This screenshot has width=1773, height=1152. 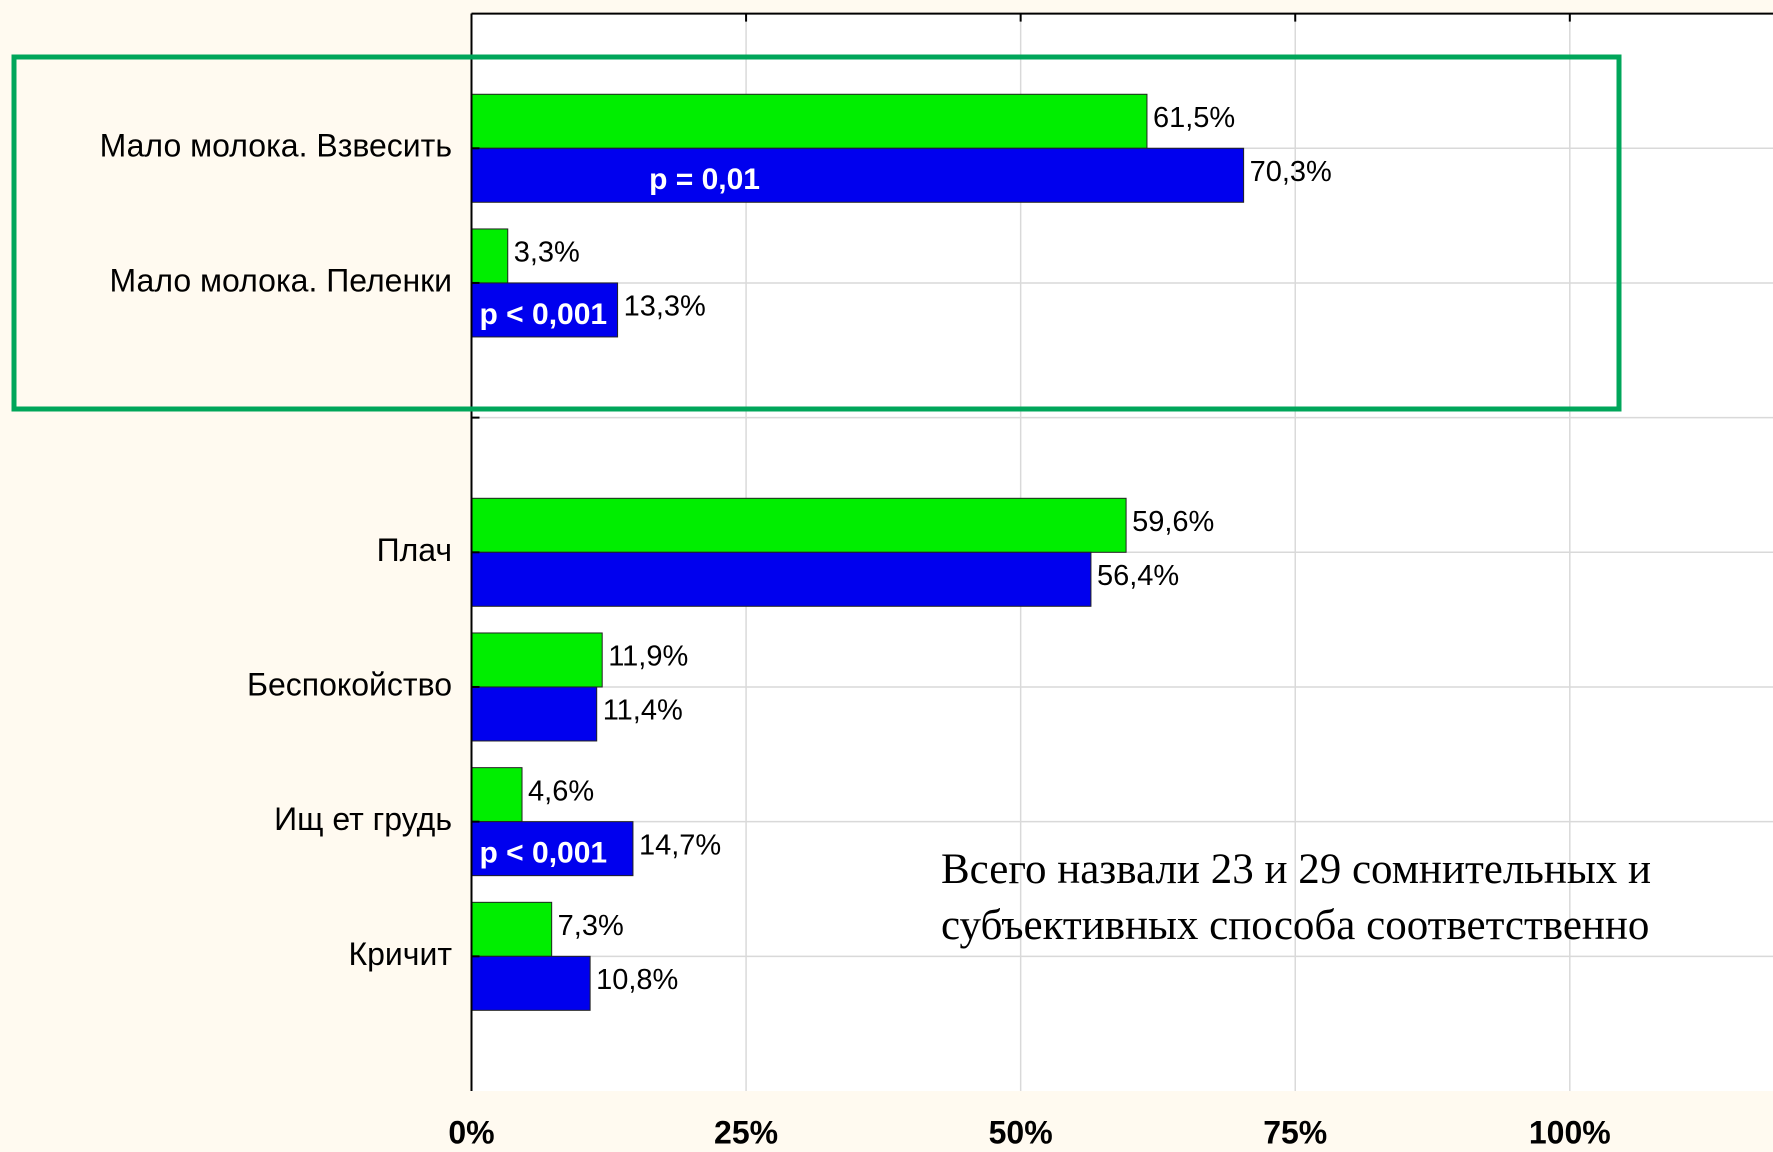 I want to click on y-tick-label: Мало молока. Пеленки, so click(x=281, y=280).